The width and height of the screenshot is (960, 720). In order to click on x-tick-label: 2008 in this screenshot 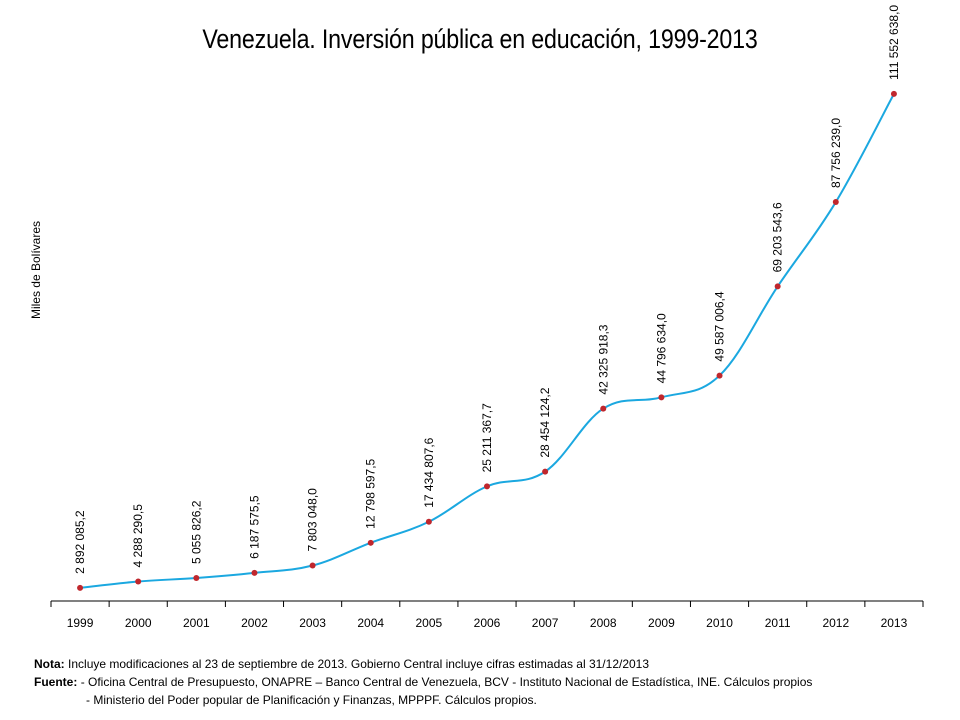, I will do `click(603, 623)`.